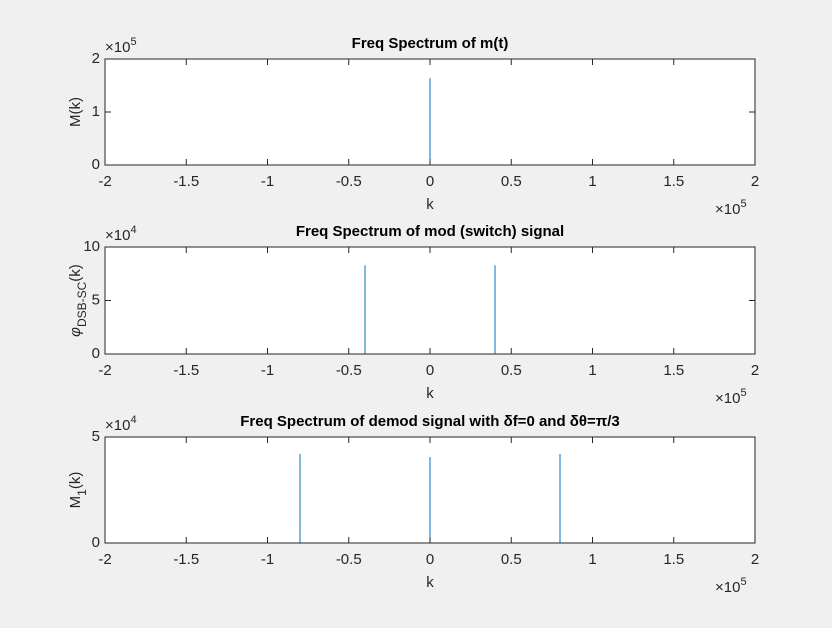 The image size is (832, 628). What do you see at coordinates (96, 58) in the screenshot?
I see `y-tick-label: 2` at bounding box center [96, 58].